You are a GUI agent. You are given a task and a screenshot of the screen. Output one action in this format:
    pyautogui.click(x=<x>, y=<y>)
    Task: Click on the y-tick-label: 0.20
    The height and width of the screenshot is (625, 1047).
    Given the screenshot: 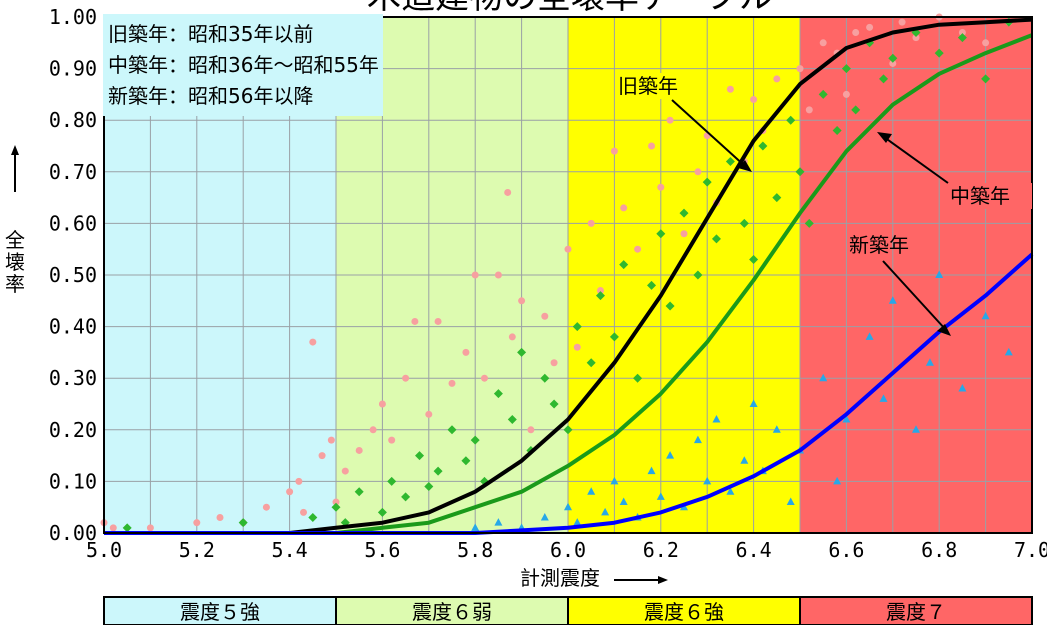 What is the action you would take?
    pyautogui.click(x=73, y=430)
    